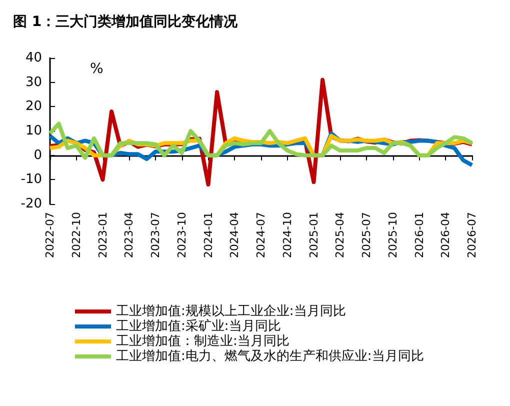 This screenshot has width=510, height=406. Describe the element at coordinates (366, 235) in the screenshot. I see `x-tick-label: 2025-07` at that location.